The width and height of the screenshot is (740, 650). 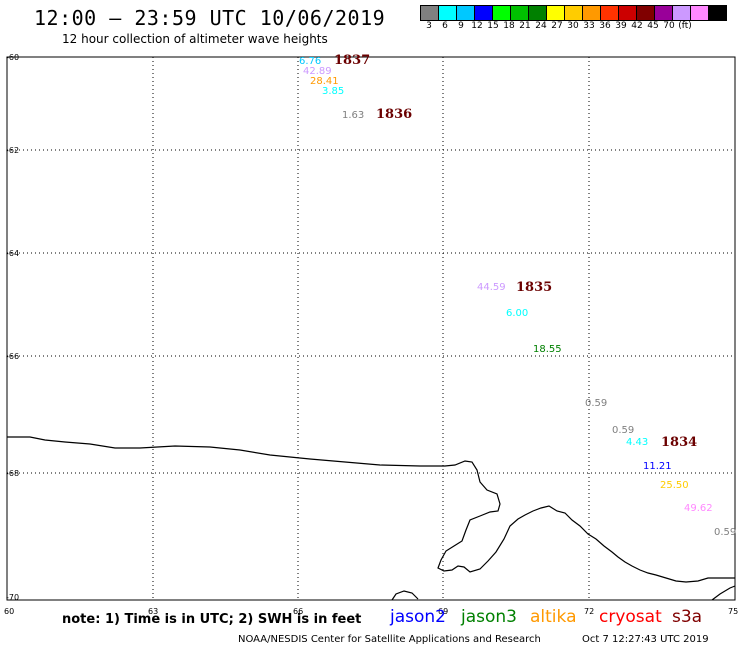 What do you see at coordinates (461, 26) in the screenshot?
I see `legend-label: 9` at bounding box center [461, 26].